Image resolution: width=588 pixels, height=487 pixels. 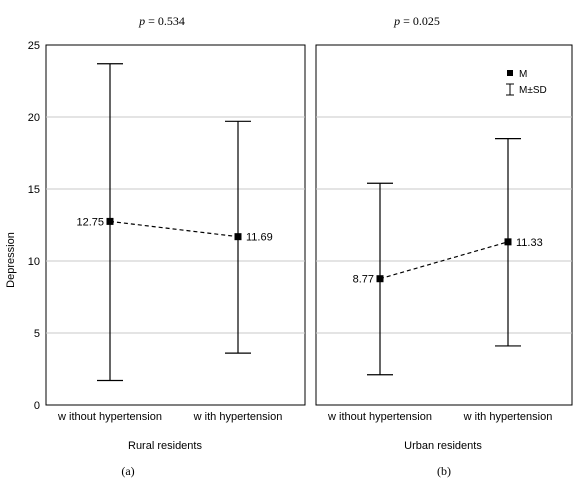 I want to click on mean-connector-panel-a, so click(x=174, y=229).